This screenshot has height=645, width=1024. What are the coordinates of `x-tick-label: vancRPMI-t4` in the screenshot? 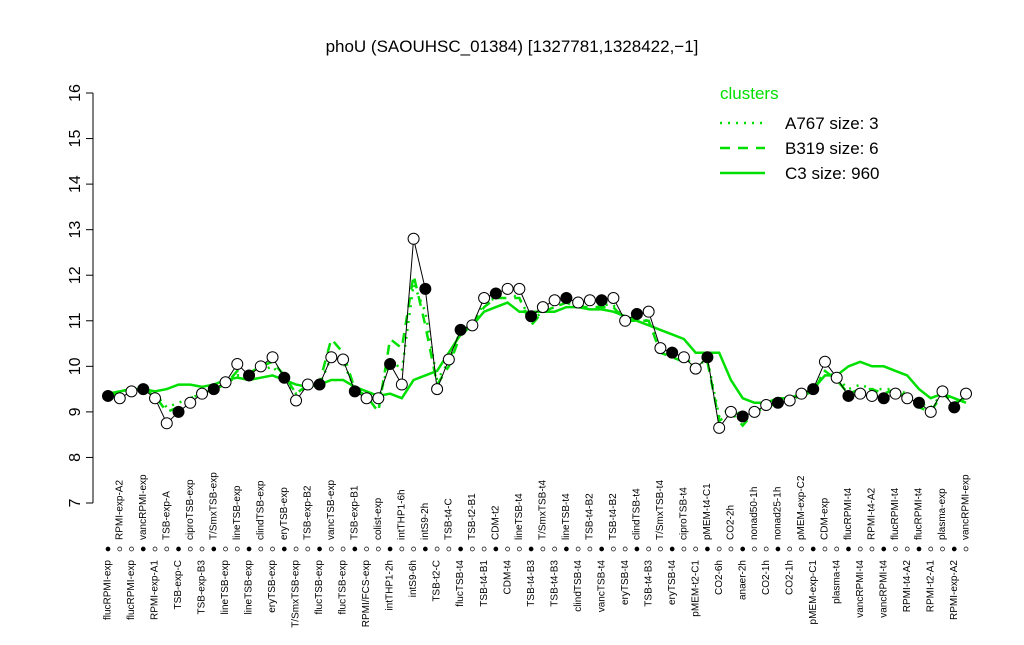 It's located at (883, 589).